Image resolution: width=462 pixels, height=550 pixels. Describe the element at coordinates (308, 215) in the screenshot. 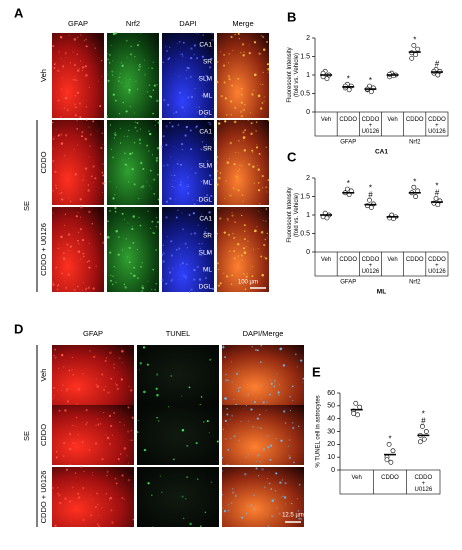

I see `y-tick-label: 1` at that location.